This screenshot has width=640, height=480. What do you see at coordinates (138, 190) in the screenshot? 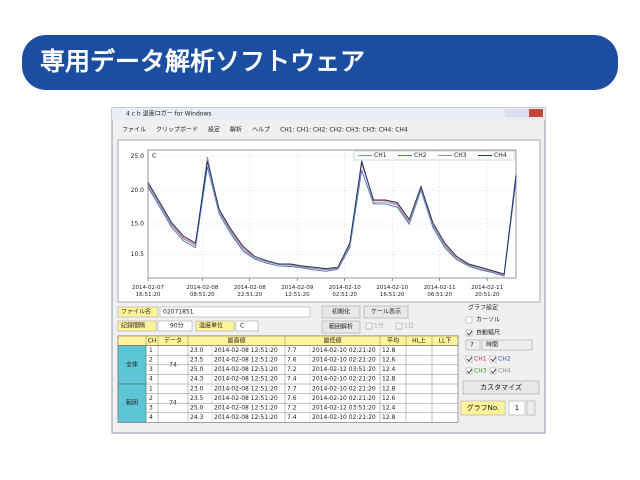
I see `y-tick-label: 20.0` at bounding box center [138, 190].